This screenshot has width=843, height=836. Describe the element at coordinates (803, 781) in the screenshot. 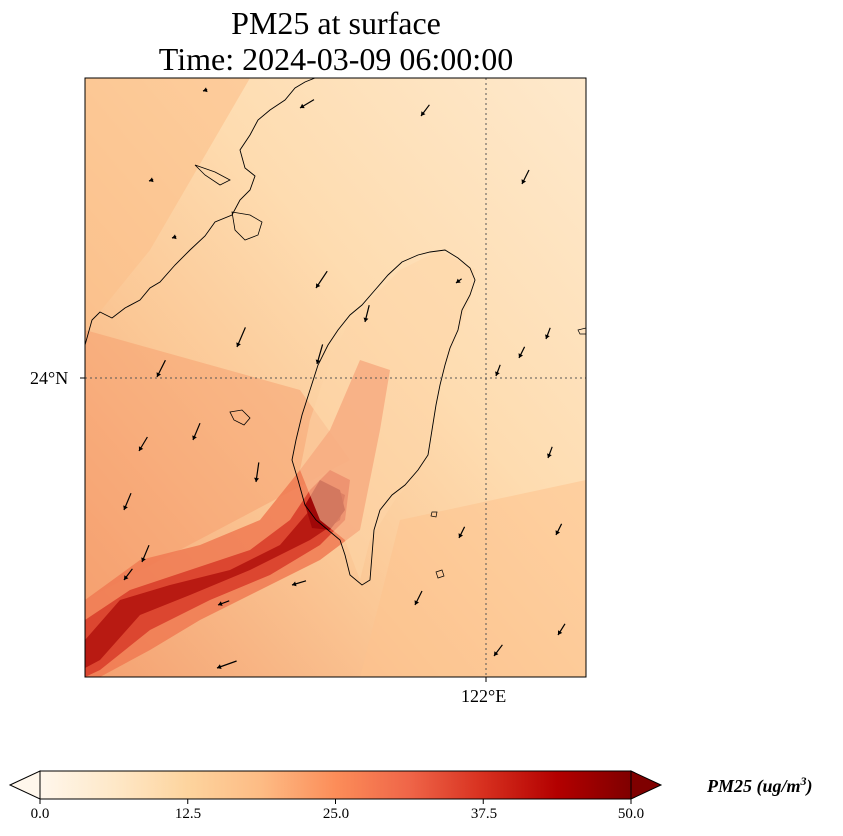

I see `colorbar-title-sup: 3` at that location.